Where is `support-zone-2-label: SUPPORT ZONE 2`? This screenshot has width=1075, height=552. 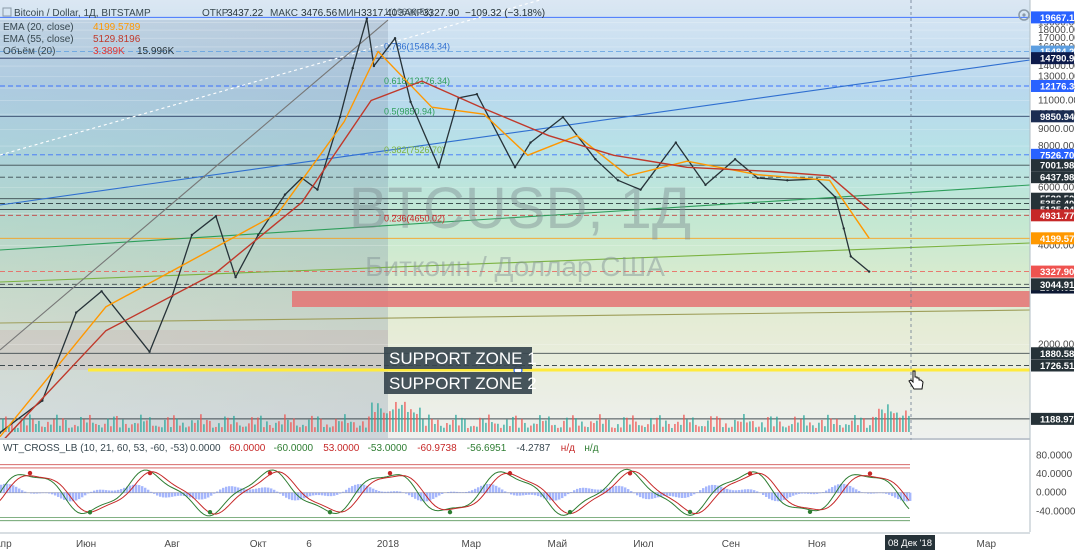
support-zone-2-label: SUPPORT ZONE 2 is located at coordinates (463, 383).